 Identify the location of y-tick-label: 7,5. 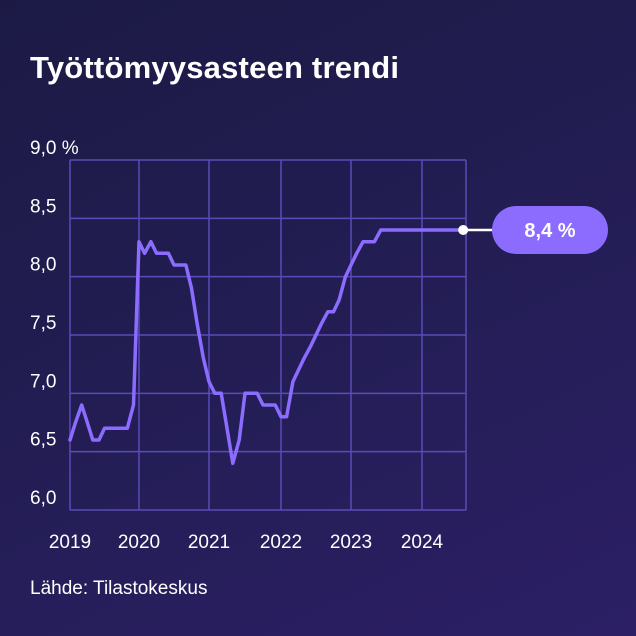
(43, 323).